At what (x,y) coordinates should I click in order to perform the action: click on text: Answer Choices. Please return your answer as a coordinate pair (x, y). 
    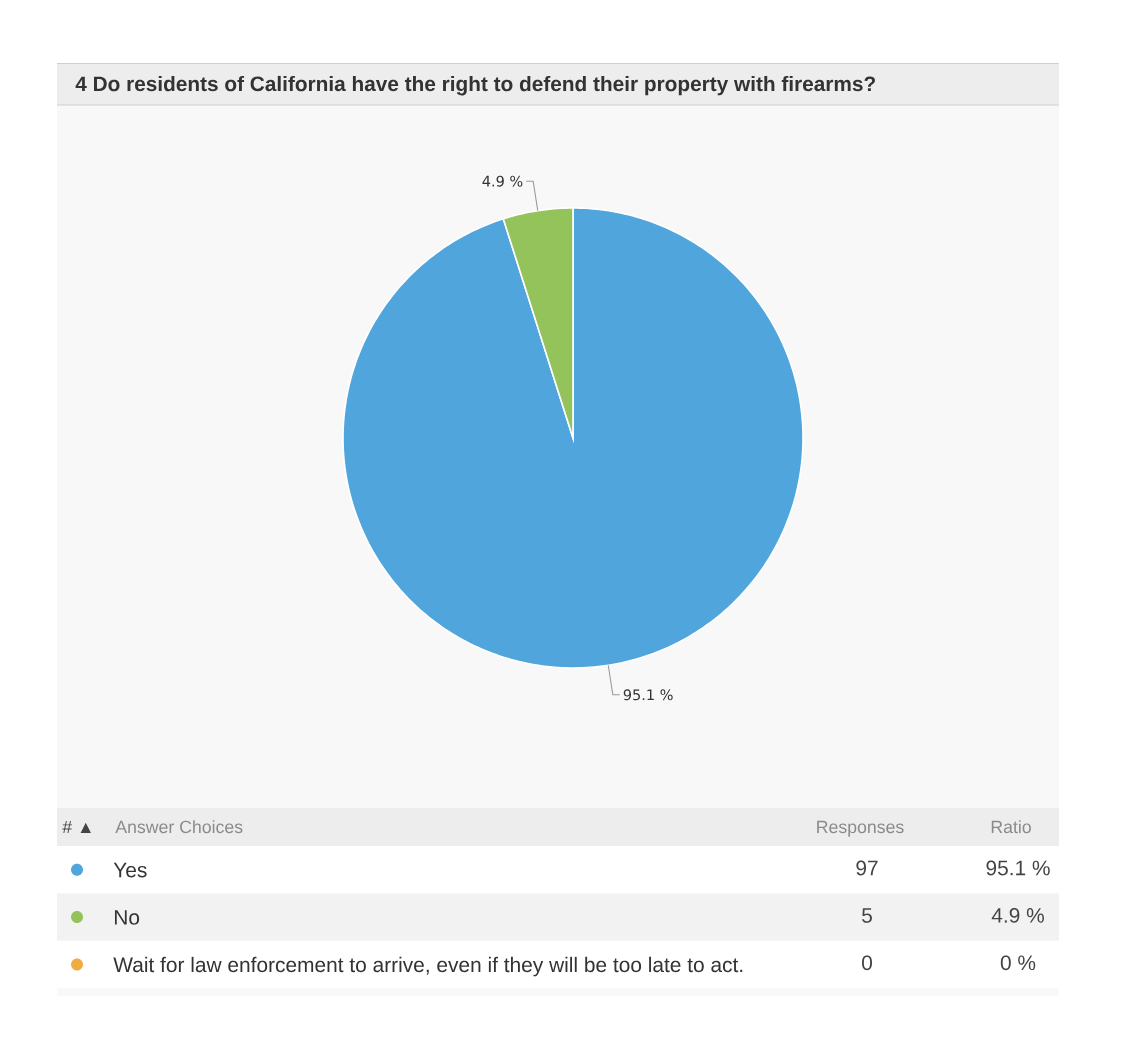
    Looking at the image, I should click on (179, 827).